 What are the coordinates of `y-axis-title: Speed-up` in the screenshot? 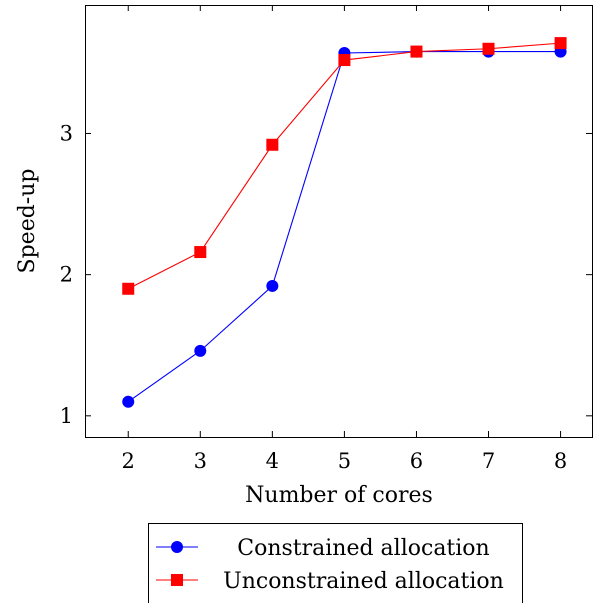 It's located at (27, 221).